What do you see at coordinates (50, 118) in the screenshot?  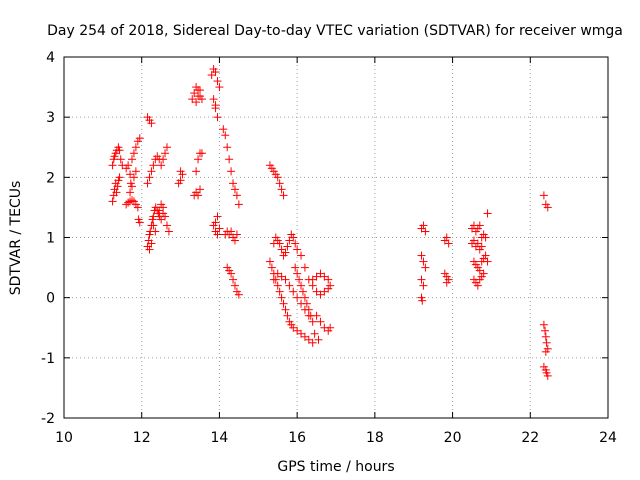 I see `y-tick-label: 3` at bounding box center [50, 118].